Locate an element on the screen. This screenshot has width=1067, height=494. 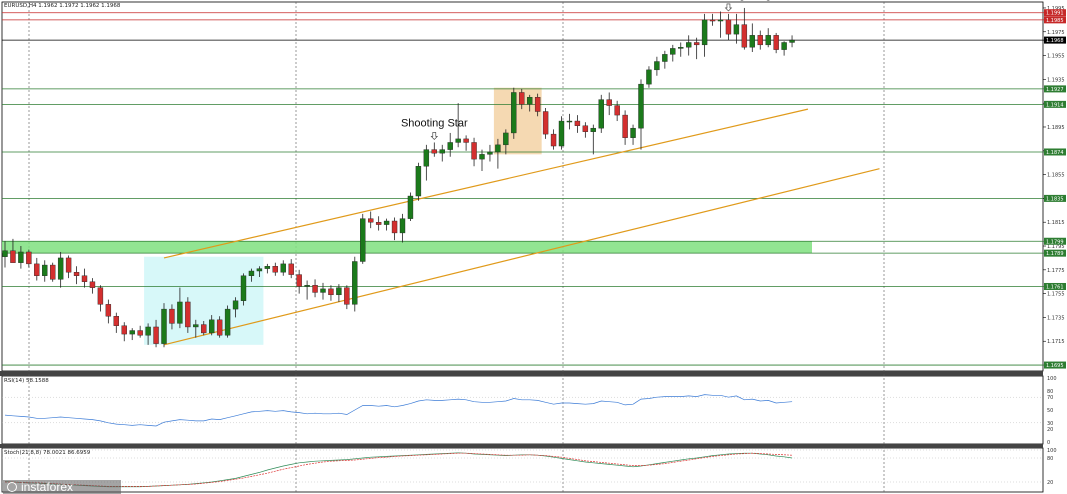
rsi-tick-label: 100 is located at coordinates (1052, 379).